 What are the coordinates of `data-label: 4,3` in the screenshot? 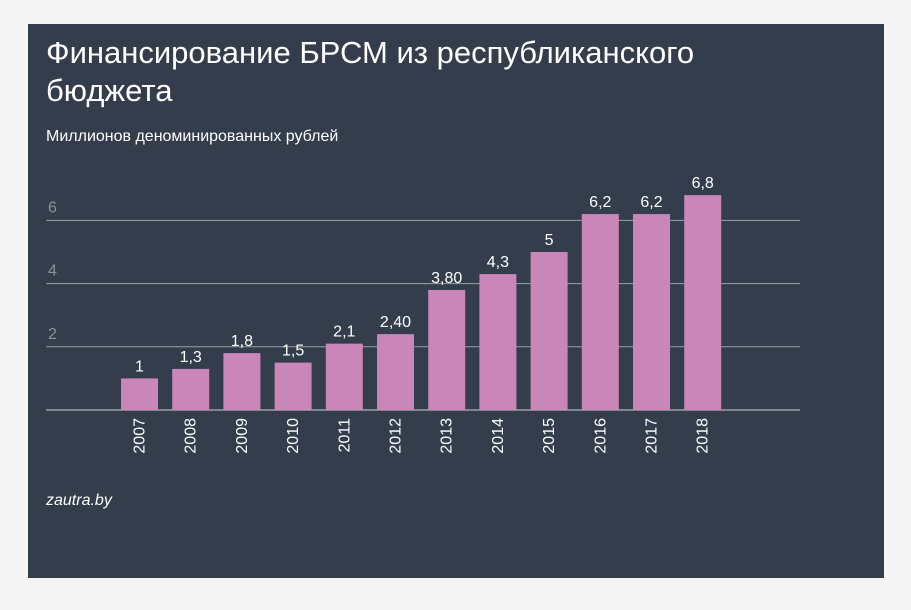 It's located at (498, 262).